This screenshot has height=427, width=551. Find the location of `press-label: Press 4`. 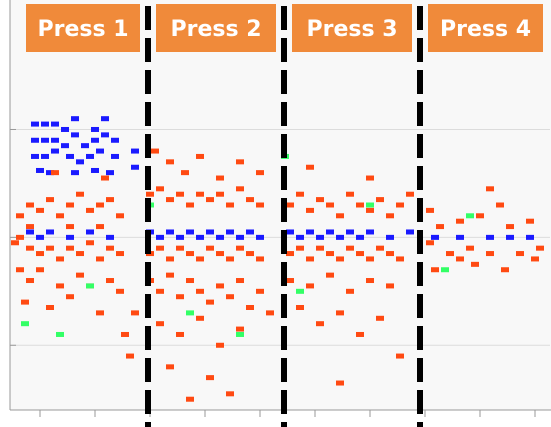

press-label: Press 4 is located at coordinates (485, 29).